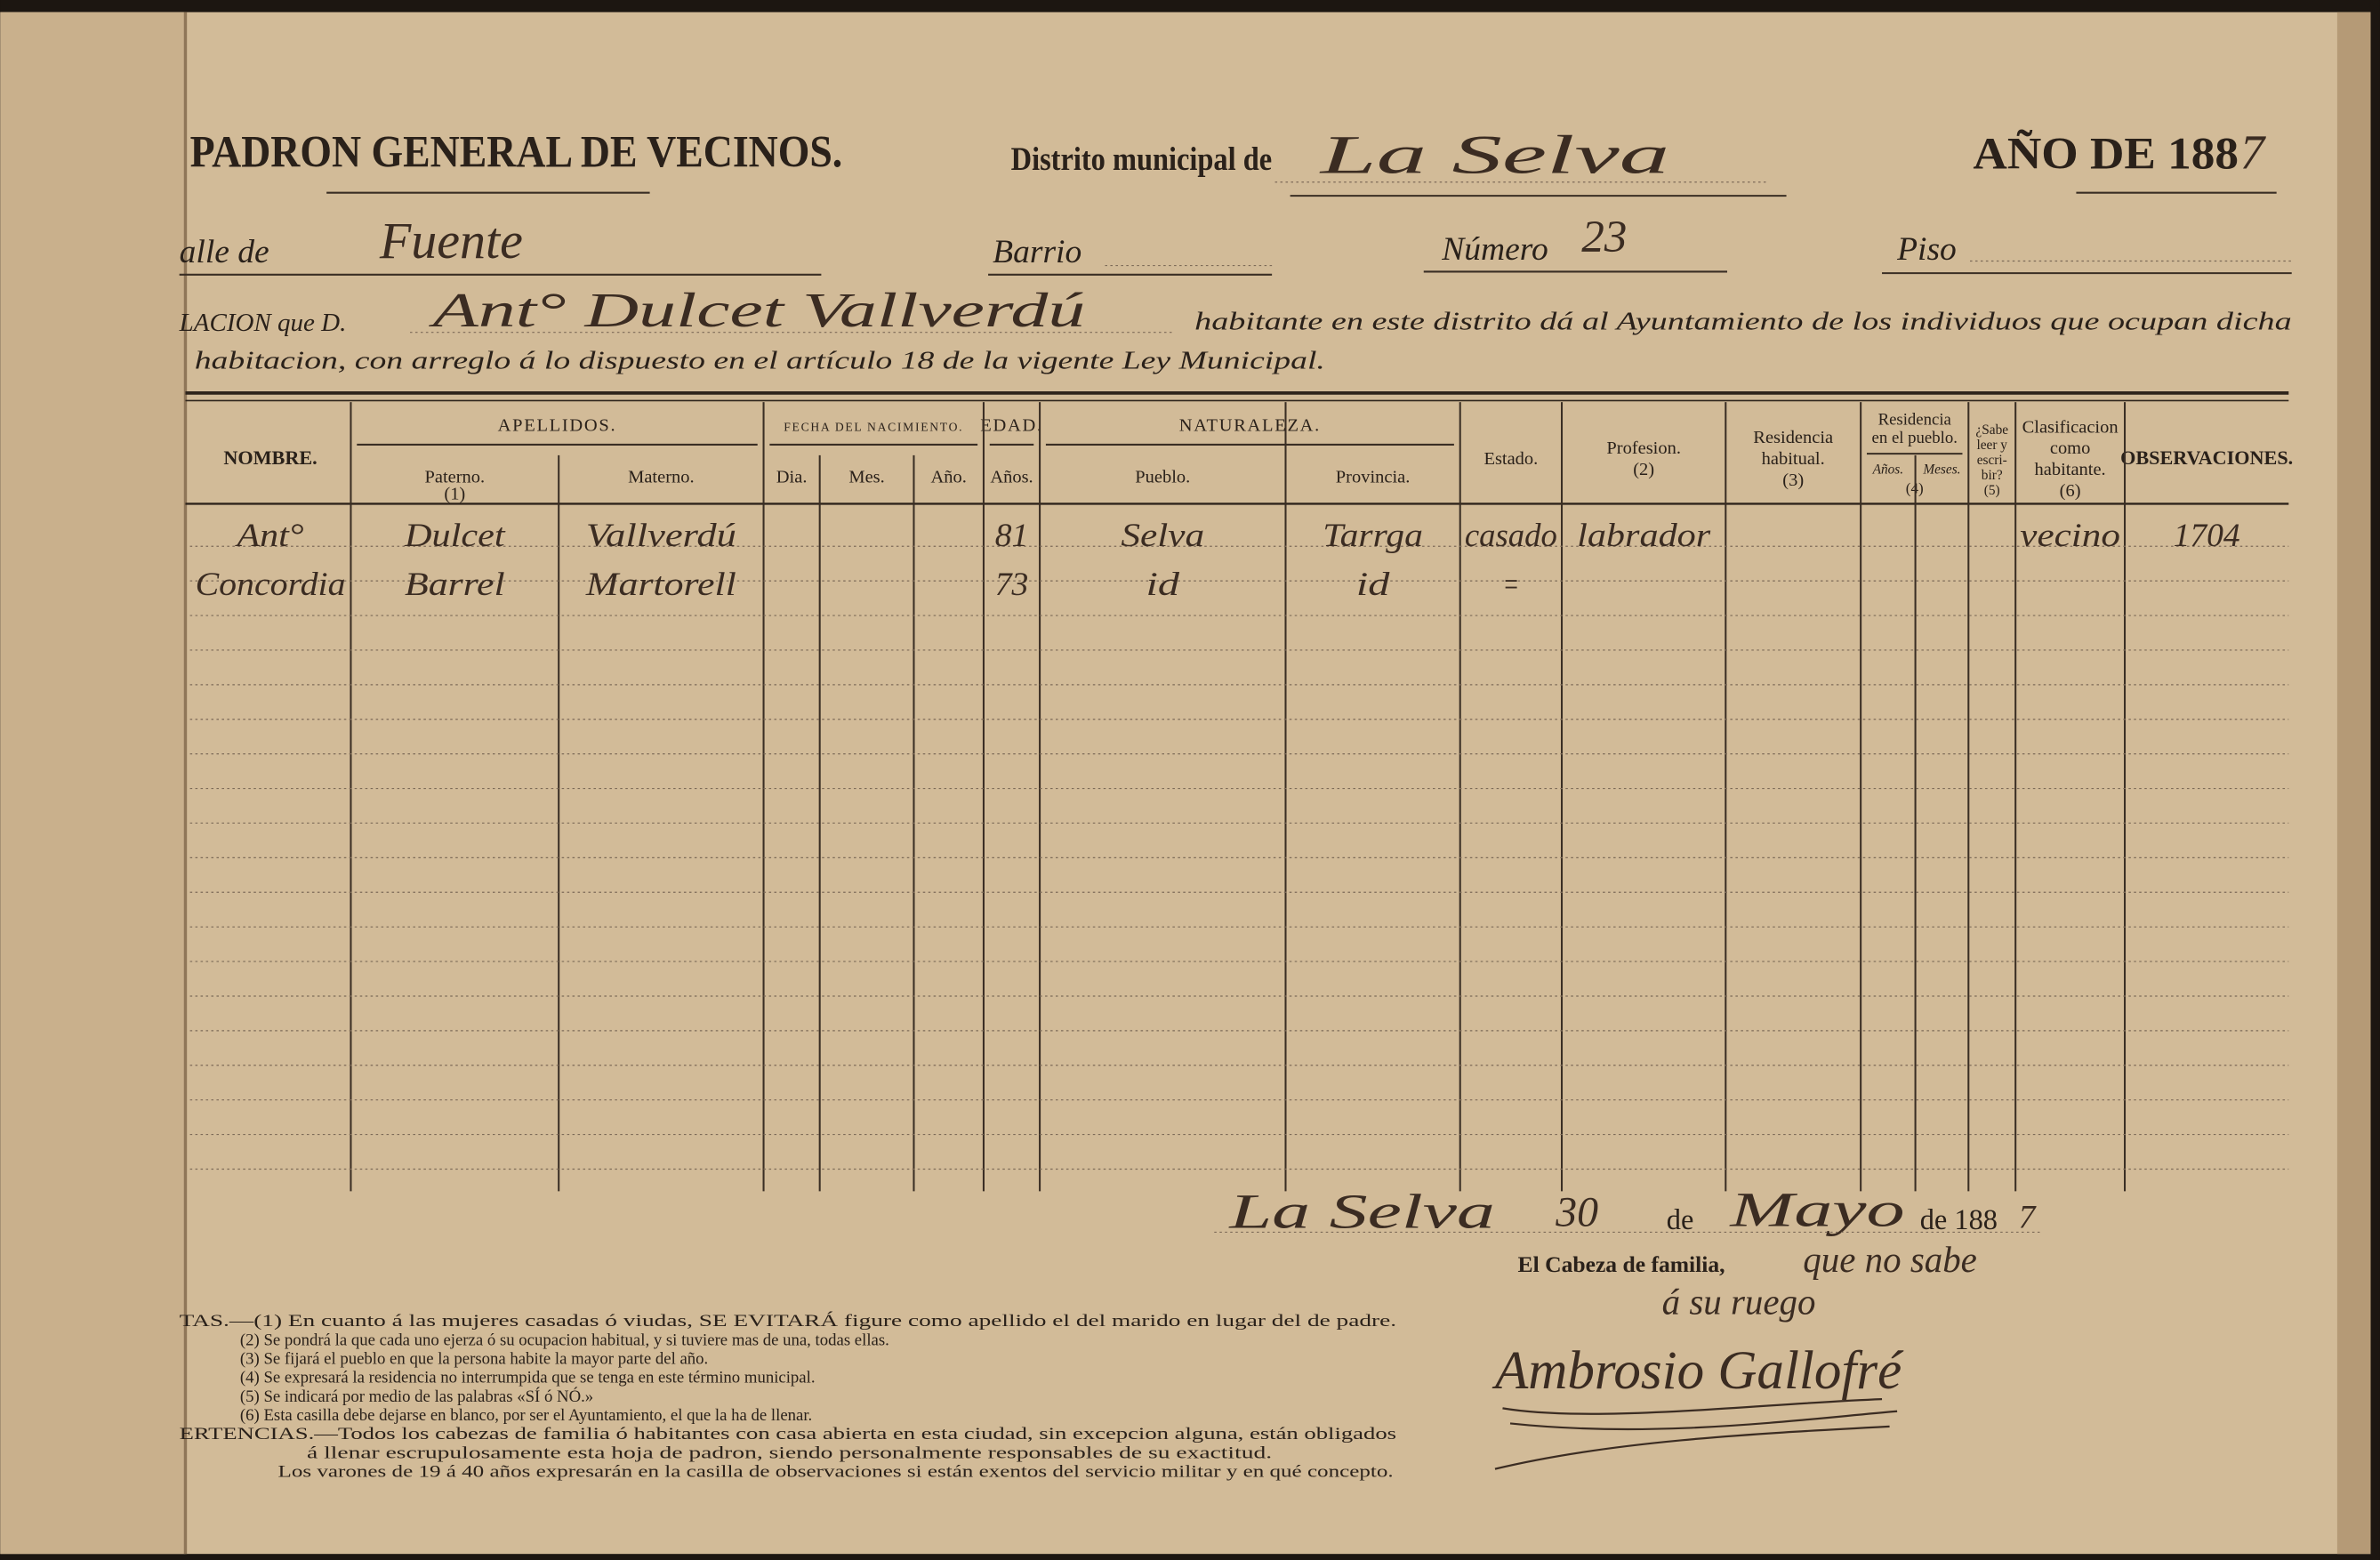 This screenshot has height=1560, width=2380. Describe the element at coordinates (1012, 585) in the screenshot. I see `cell-handwritten: 73` at that location.